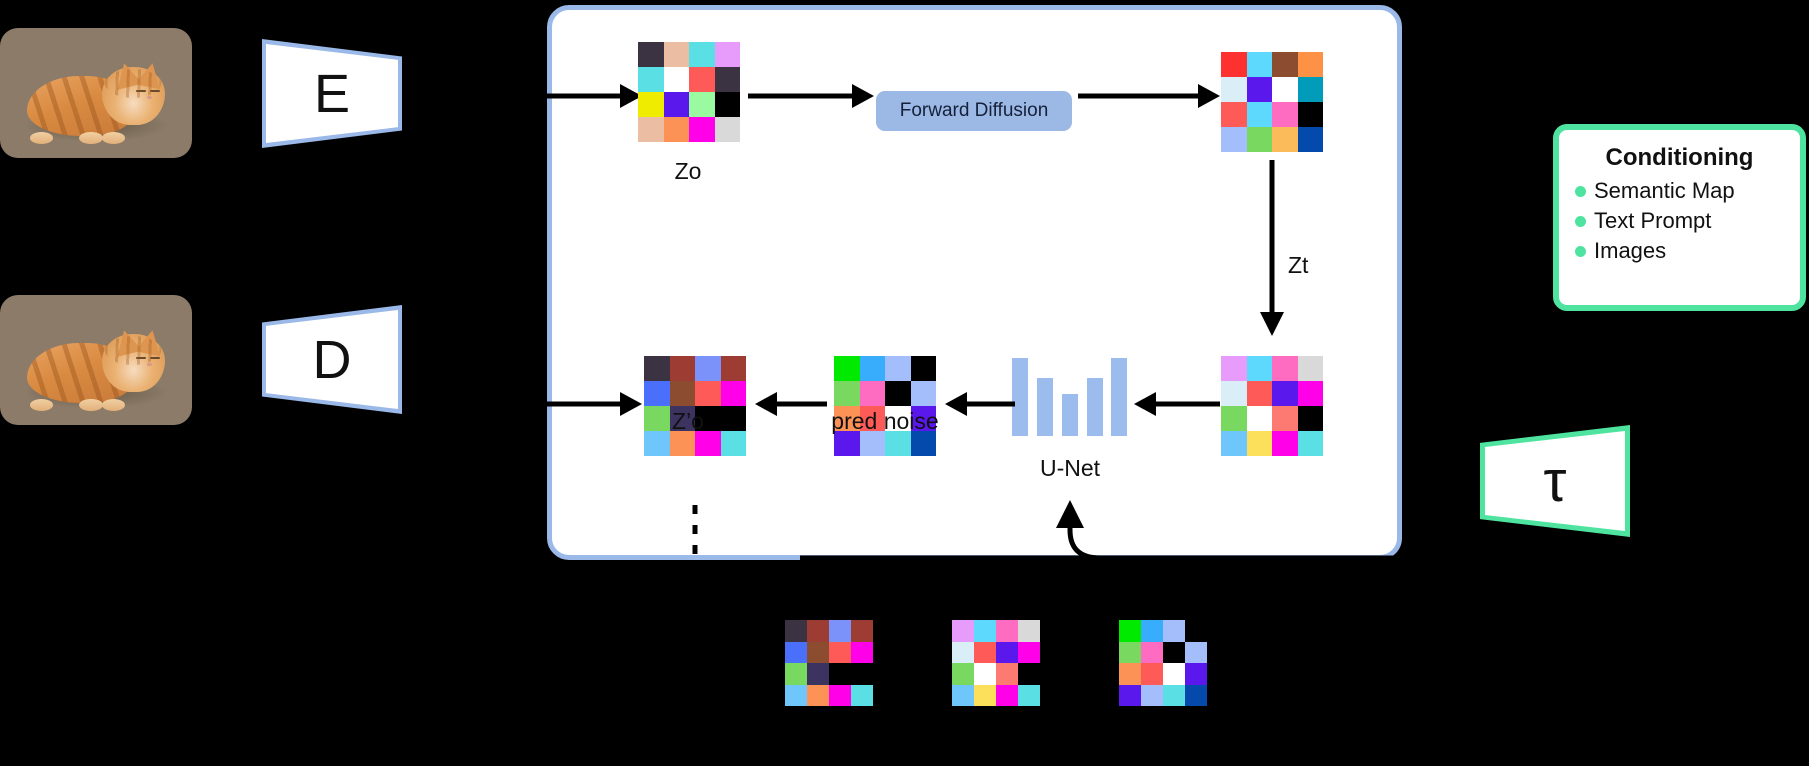 The width and height of the screenshot is (1809, 766). I want to click on conditioning-item-label: Images, so click(1630, 250).